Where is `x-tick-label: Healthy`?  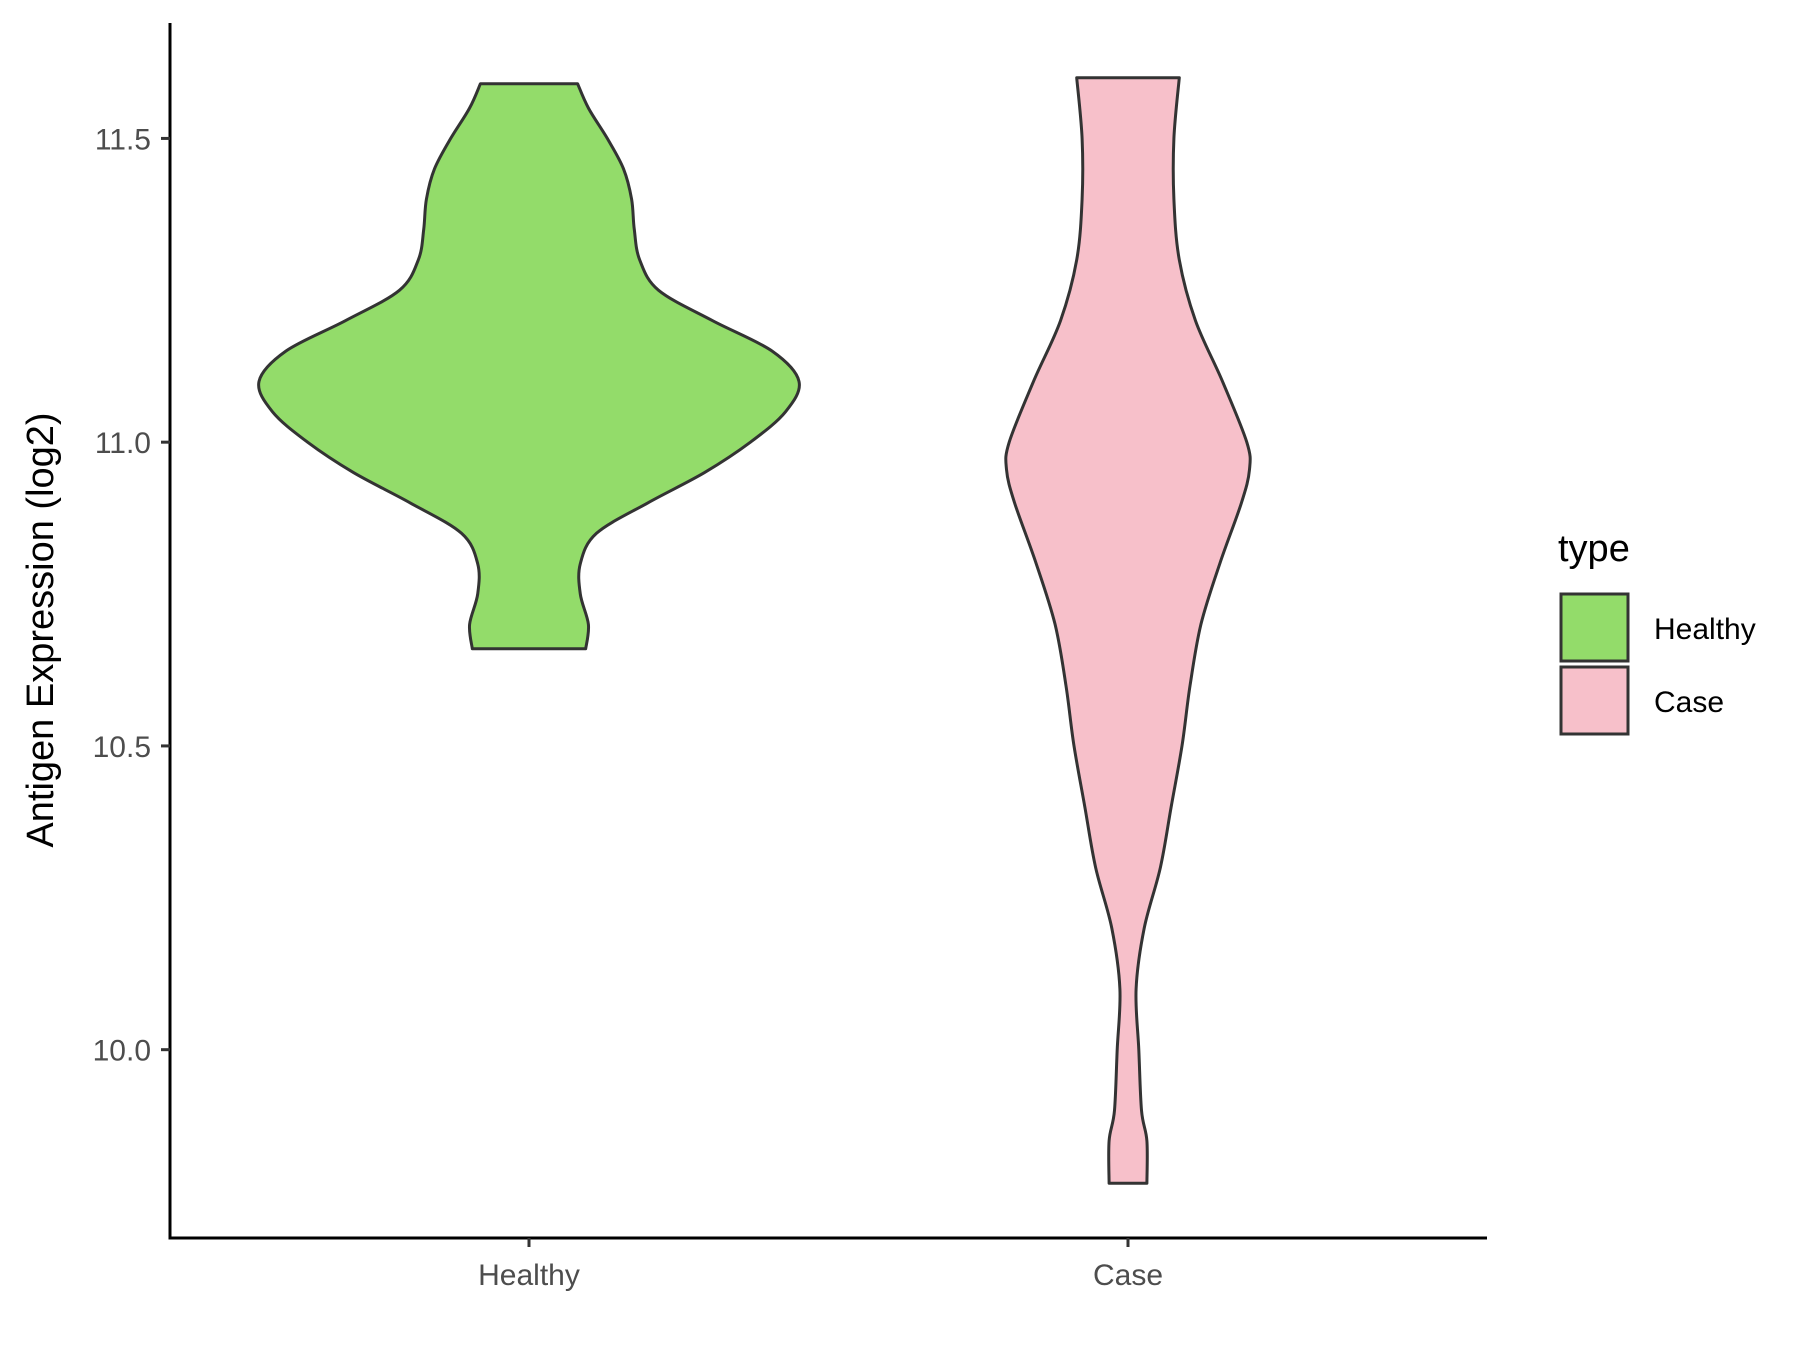
x-tick-label: Healthy is located at coordinates (529, 1275).